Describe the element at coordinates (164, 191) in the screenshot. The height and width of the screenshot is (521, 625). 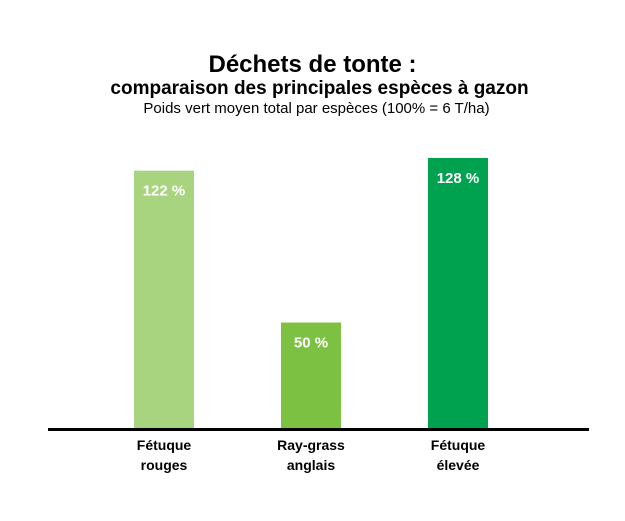
I see `bar-value-label: 122 %` at that location.